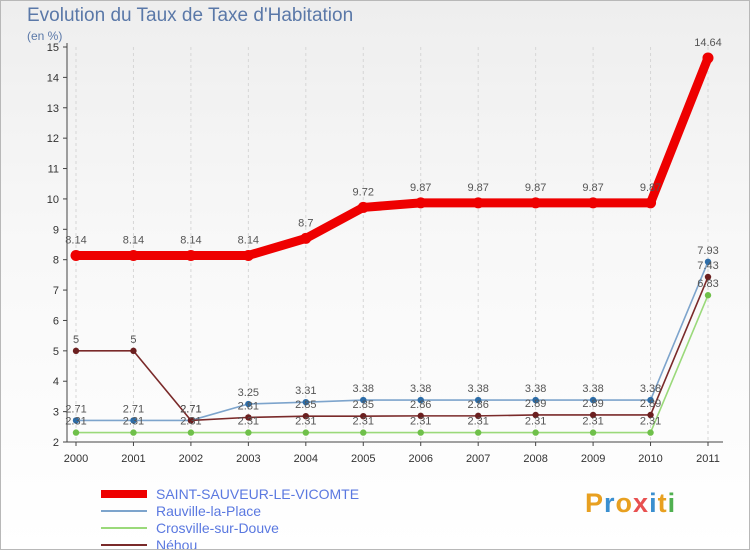  I want to click on data-label: 3.25, so click(248, 393).